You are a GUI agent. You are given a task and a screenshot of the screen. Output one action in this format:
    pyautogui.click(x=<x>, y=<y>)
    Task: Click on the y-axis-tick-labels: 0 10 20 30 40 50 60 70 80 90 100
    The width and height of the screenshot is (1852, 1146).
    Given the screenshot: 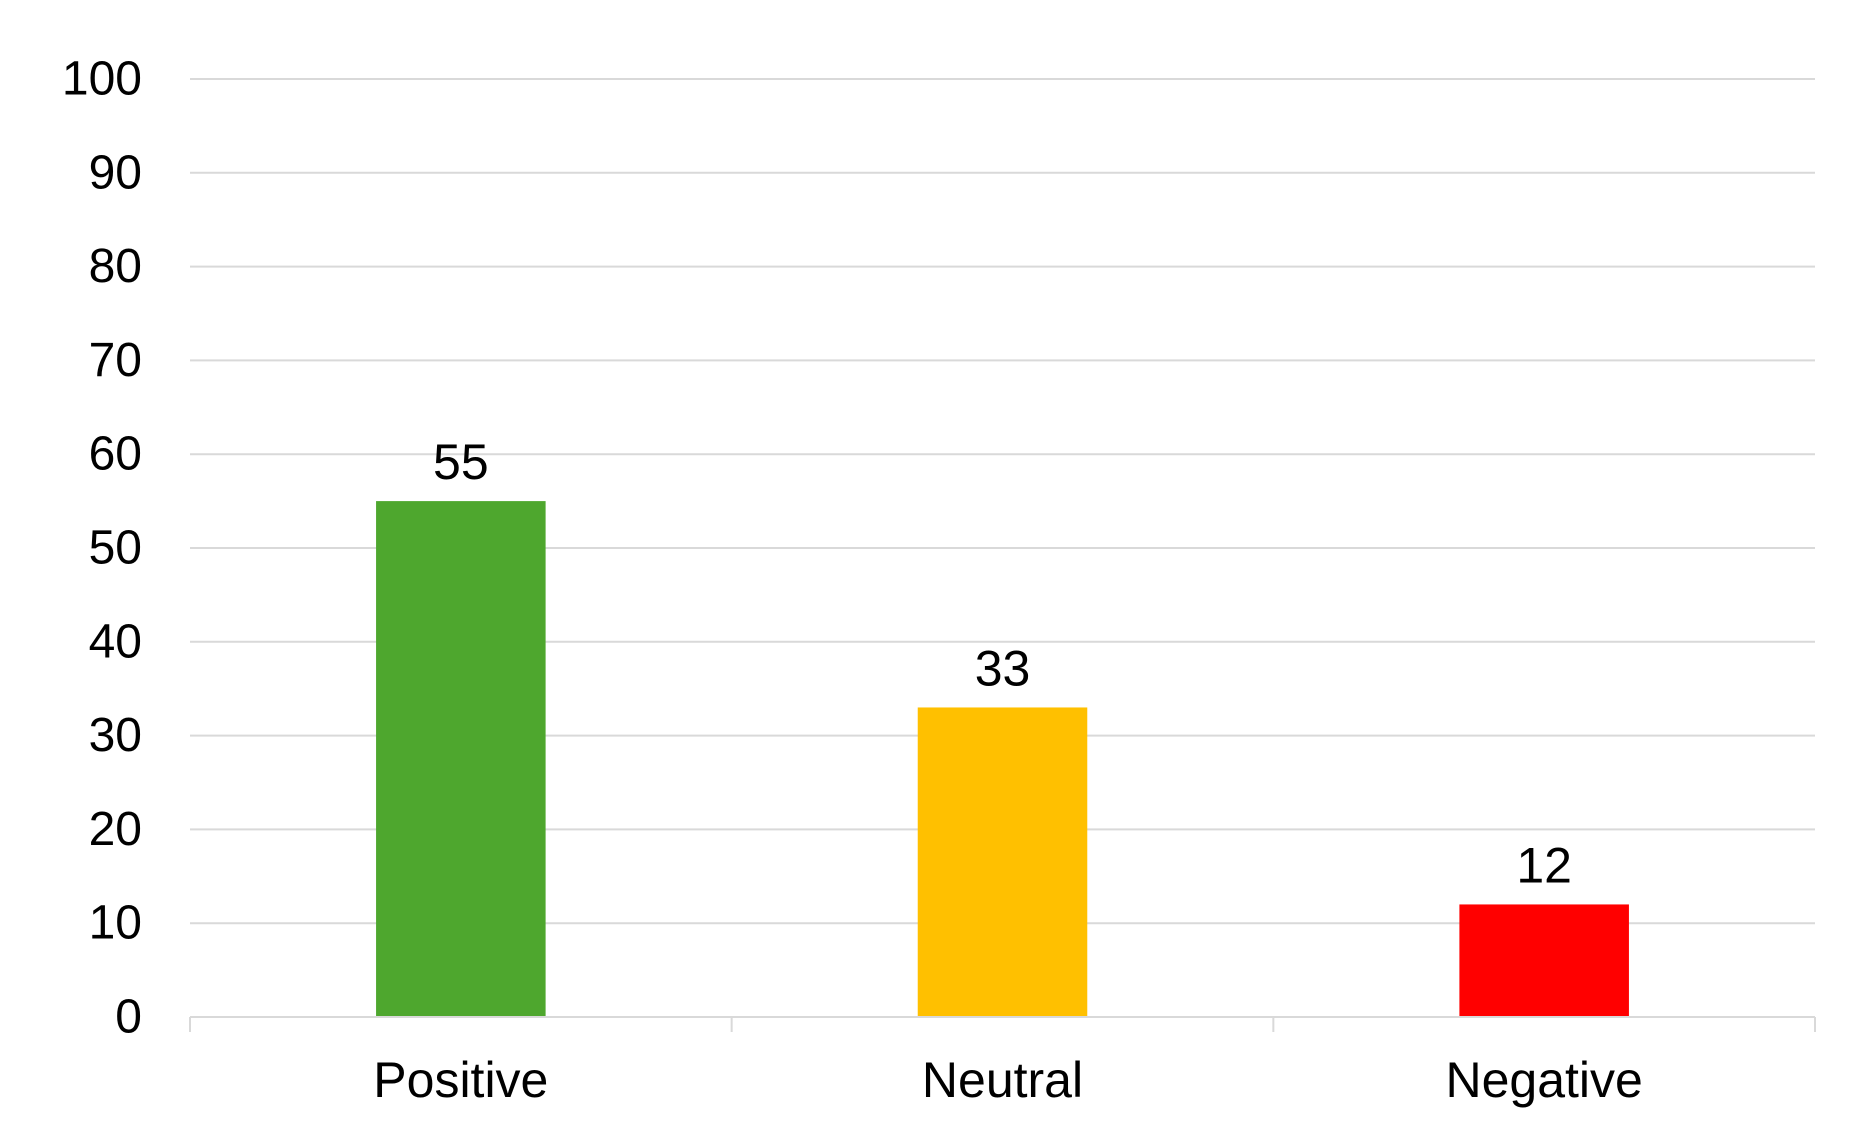 What is the action you would take?
    pyautogui.click(x=102, y=548)
    